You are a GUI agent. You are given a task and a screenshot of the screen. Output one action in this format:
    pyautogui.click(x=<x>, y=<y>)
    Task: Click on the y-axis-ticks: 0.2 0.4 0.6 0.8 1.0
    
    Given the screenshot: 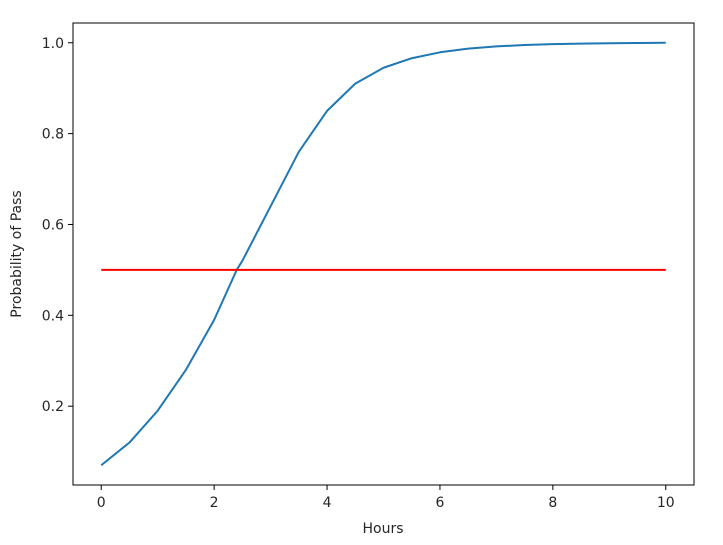 What is the action you would take?
    pyautogui.click(x=57, y=225)
    